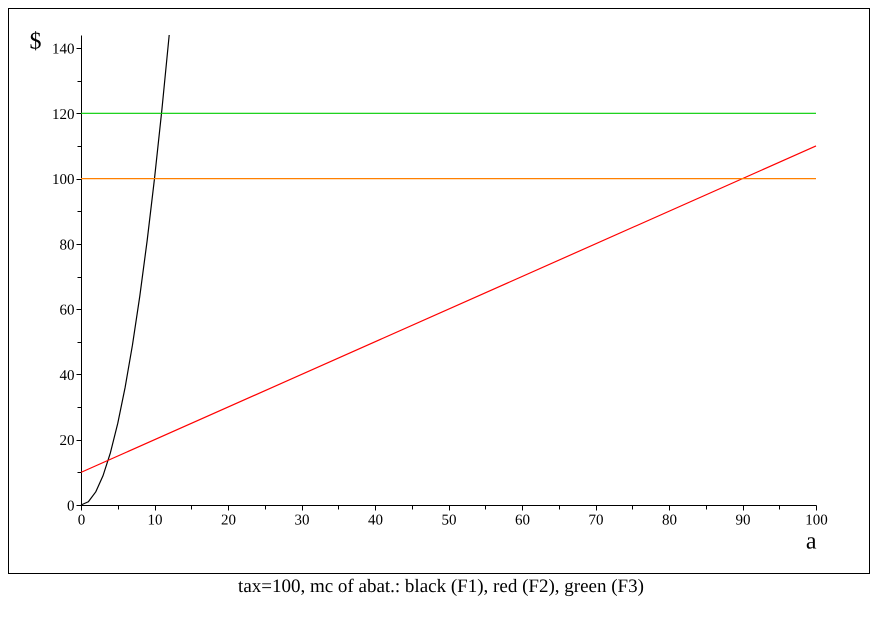 The width and height of the screenshot is (877, 632). What do you see at coordinates (811, 541) in the screenshot?
I see `x-axis-title: a` at bounding box center [811, 541].